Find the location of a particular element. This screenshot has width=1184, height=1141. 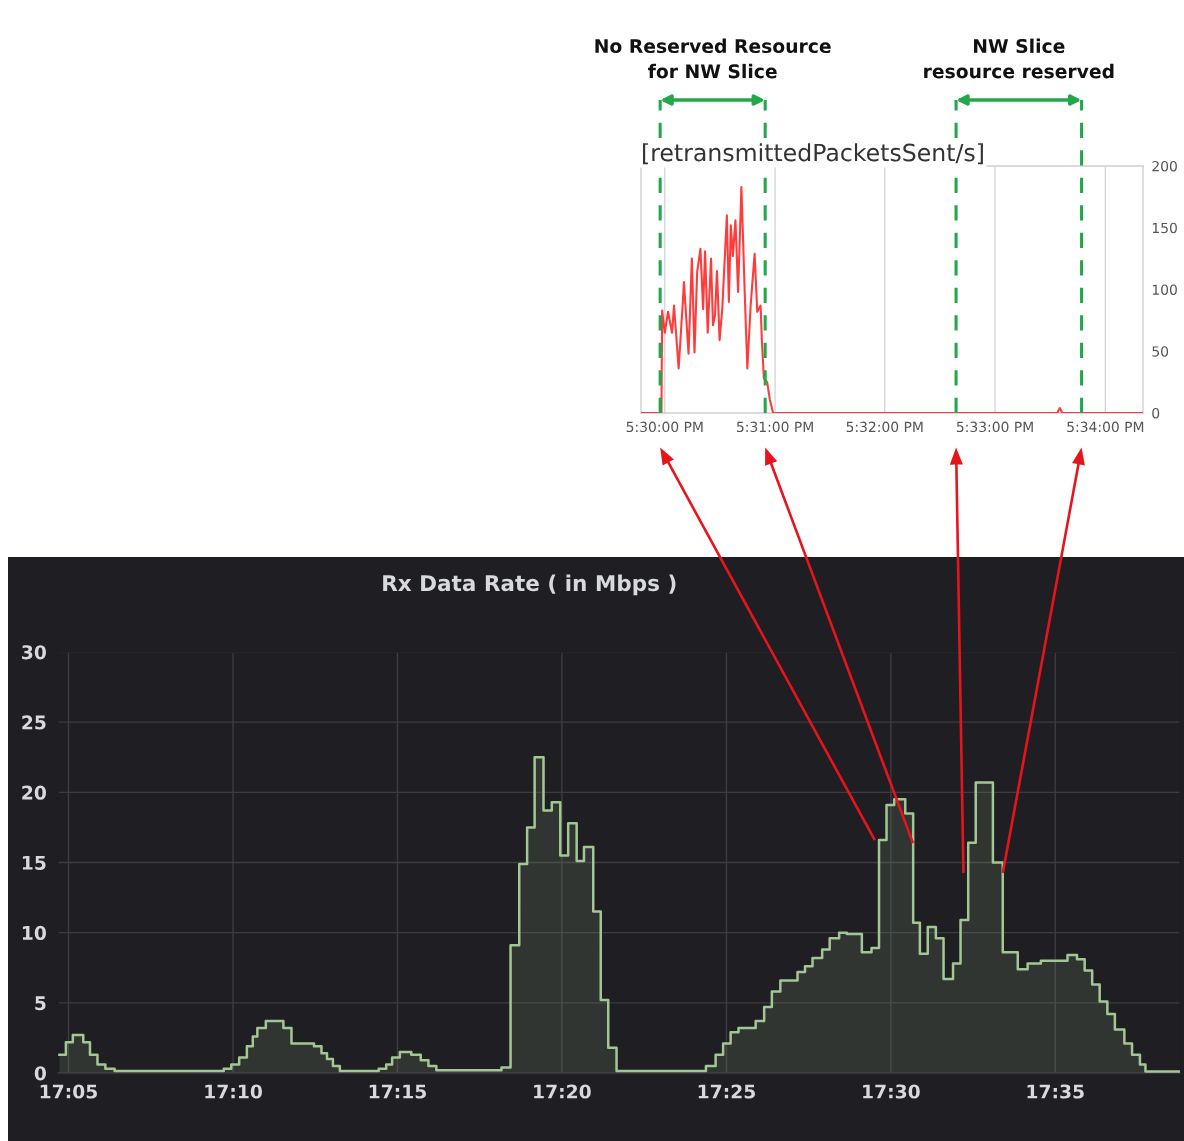

y-tick-label: 25 is located at coordinates (34, 722).